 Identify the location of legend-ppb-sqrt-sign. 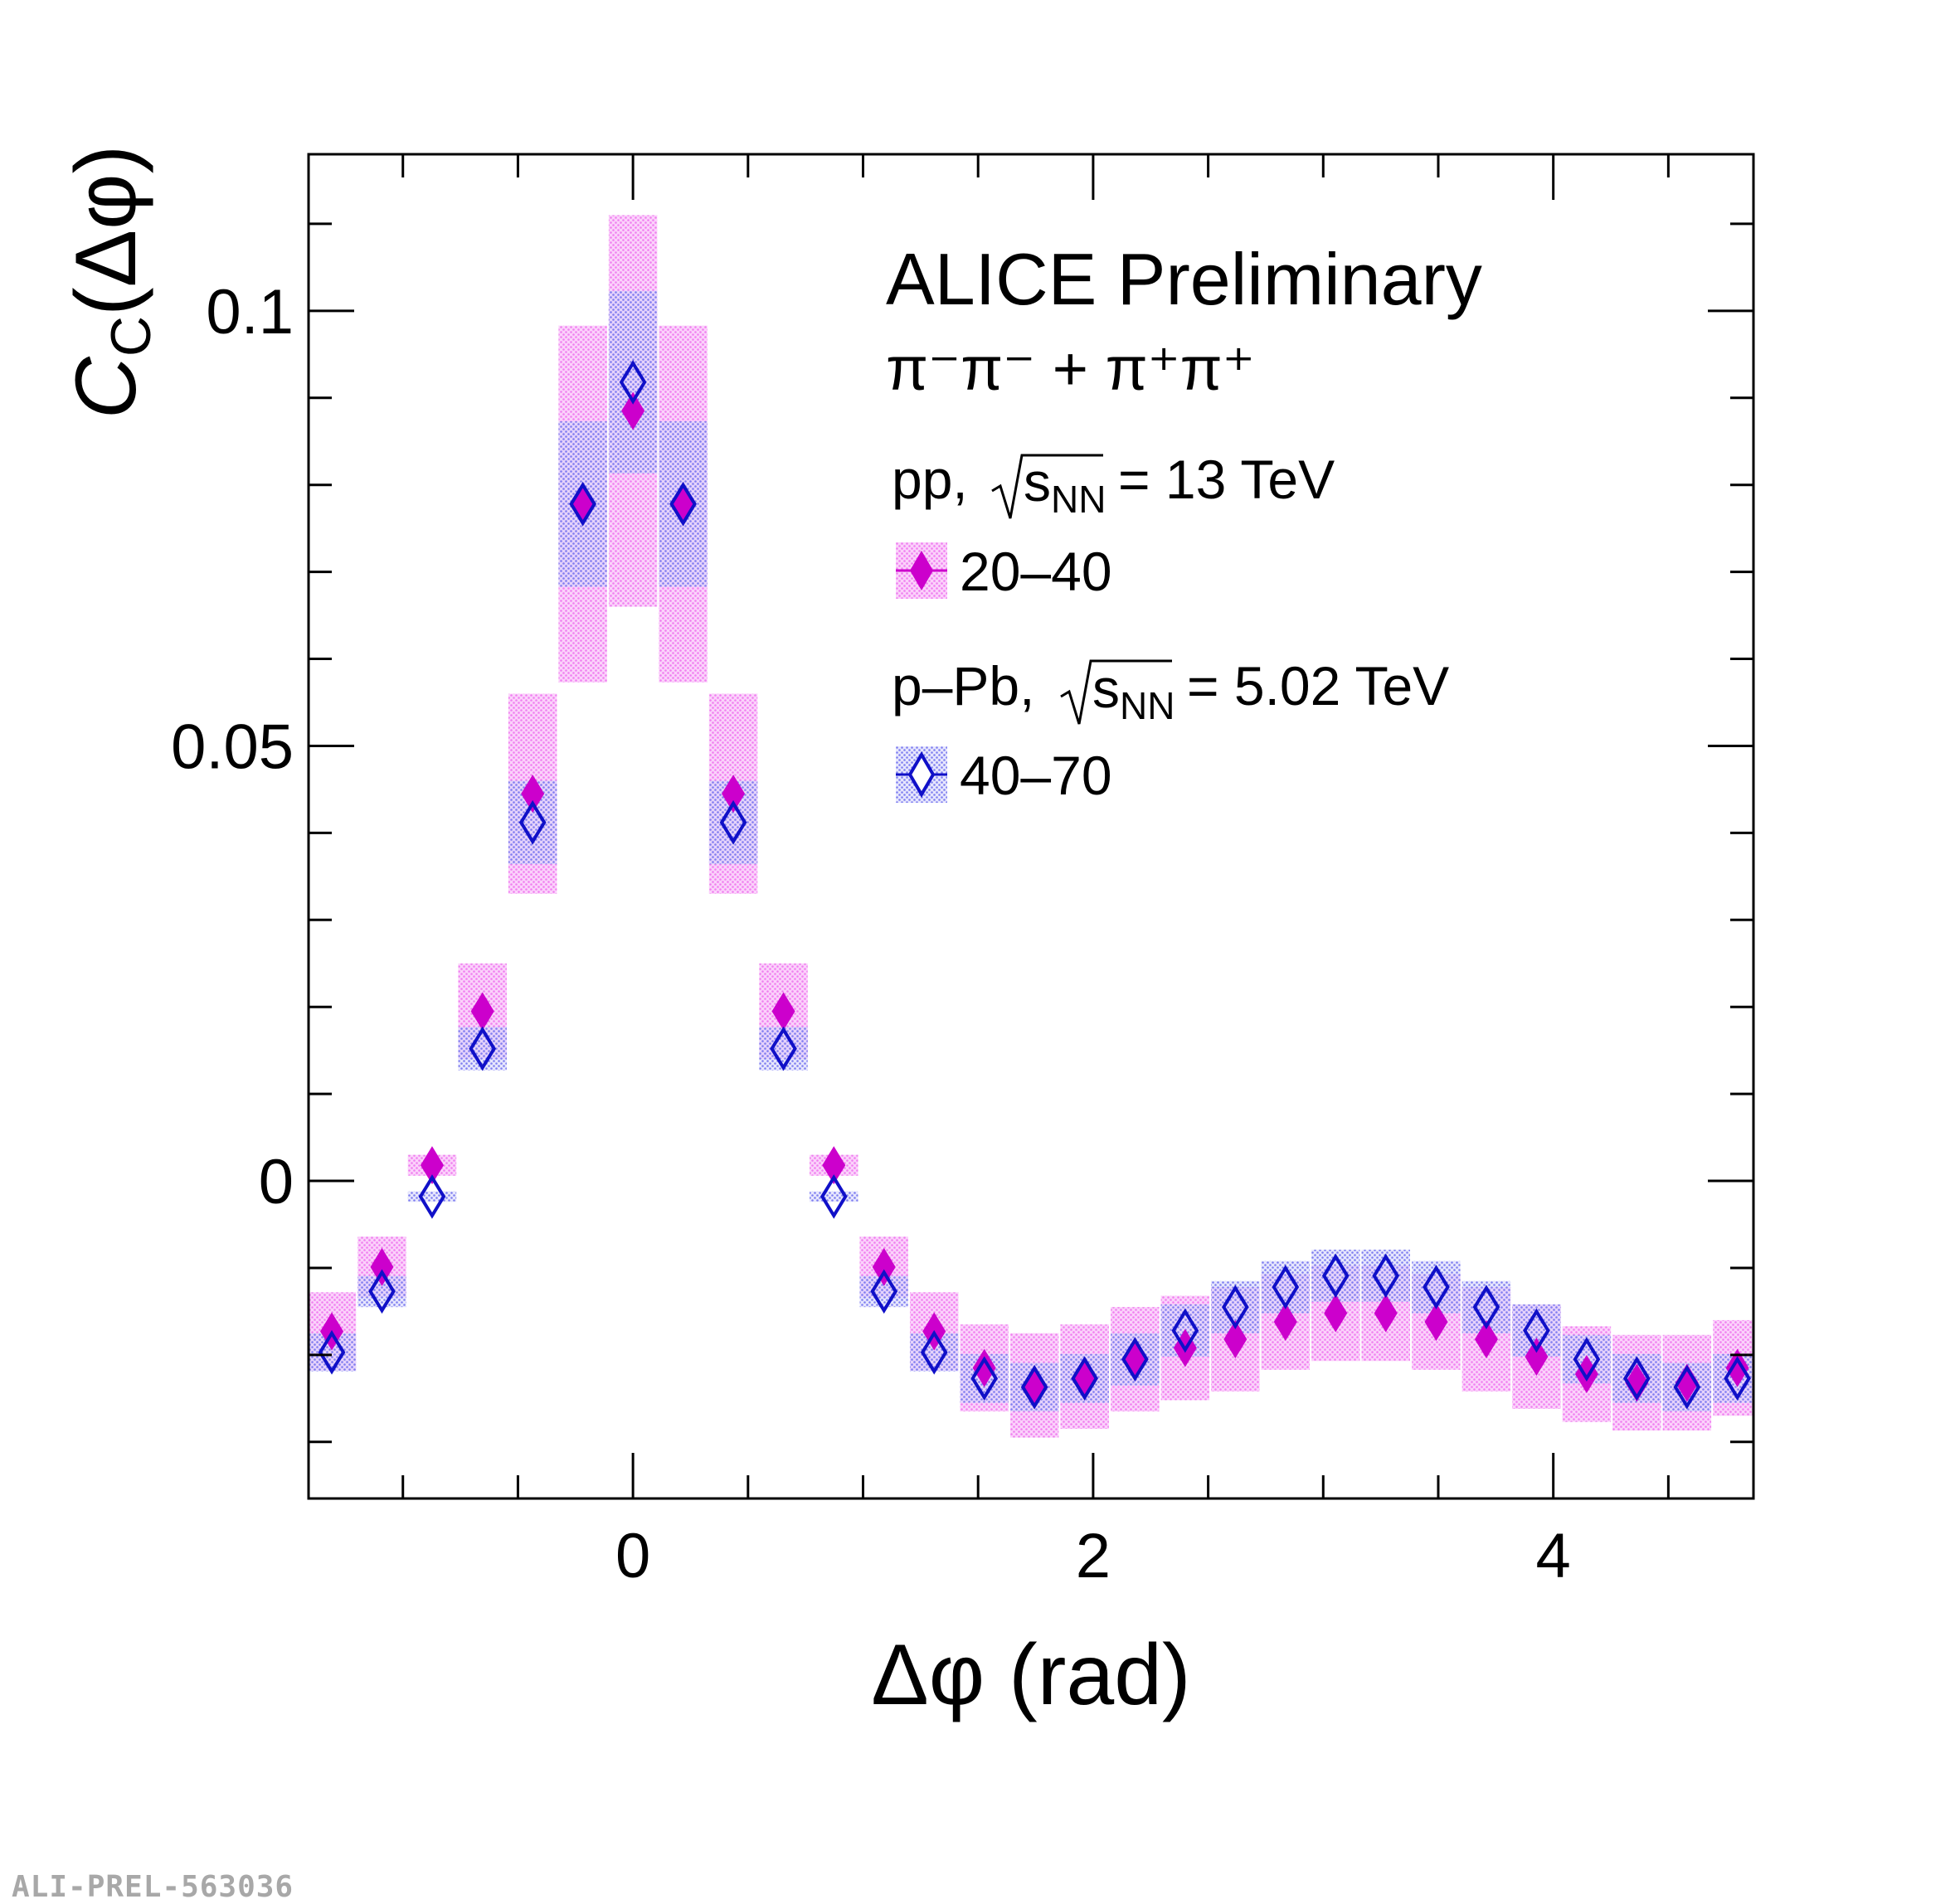
(1116, 692).